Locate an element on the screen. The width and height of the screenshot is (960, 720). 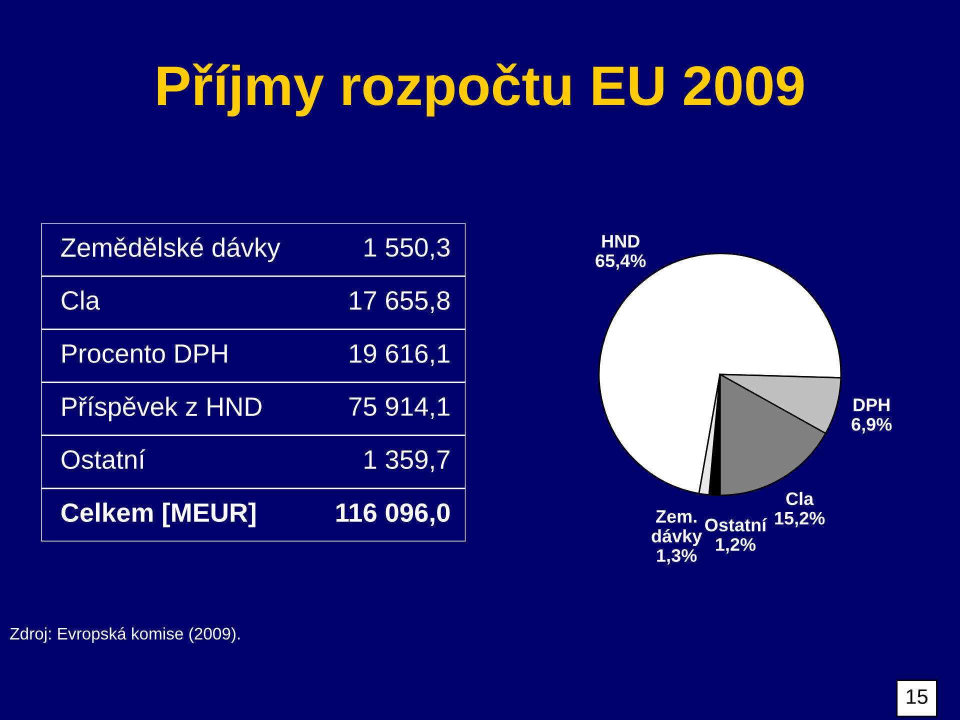
text: 1 550,3 is located at coordinates (407, 249).